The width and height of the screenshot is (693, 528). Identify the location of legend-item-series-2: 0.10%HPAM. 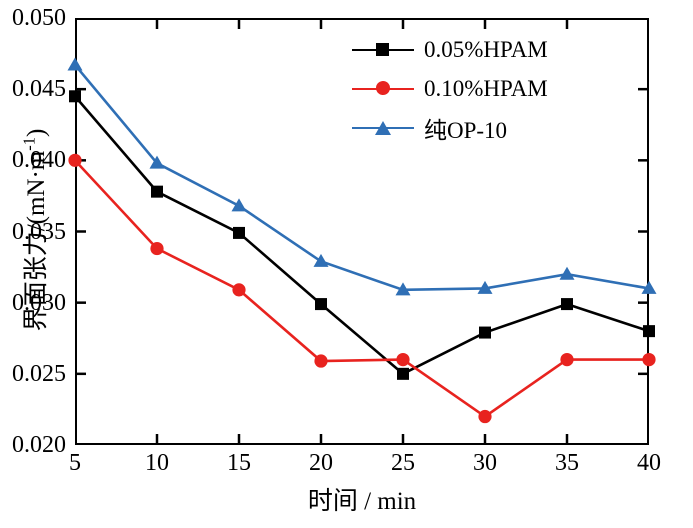
(486, 88).